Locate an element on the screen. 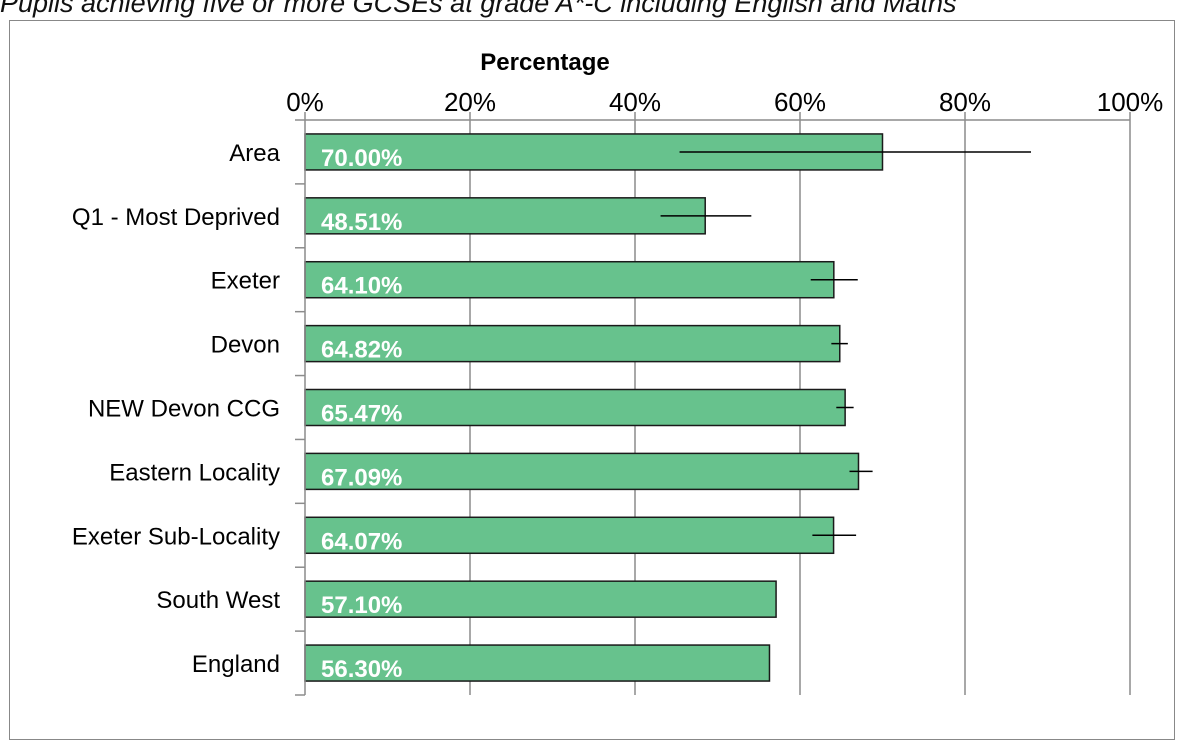 The image size is (1184, 740). category-label: Q1 - Most Deprived is located at coordinates (176, 217).